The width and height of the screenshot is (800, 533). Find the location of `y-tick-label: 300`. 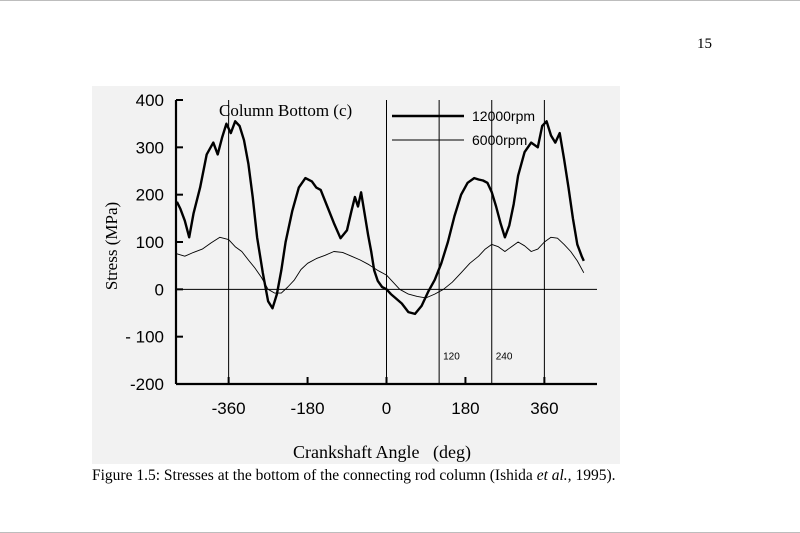

y-tick-label: 300 is located at coordinates (150, 147).